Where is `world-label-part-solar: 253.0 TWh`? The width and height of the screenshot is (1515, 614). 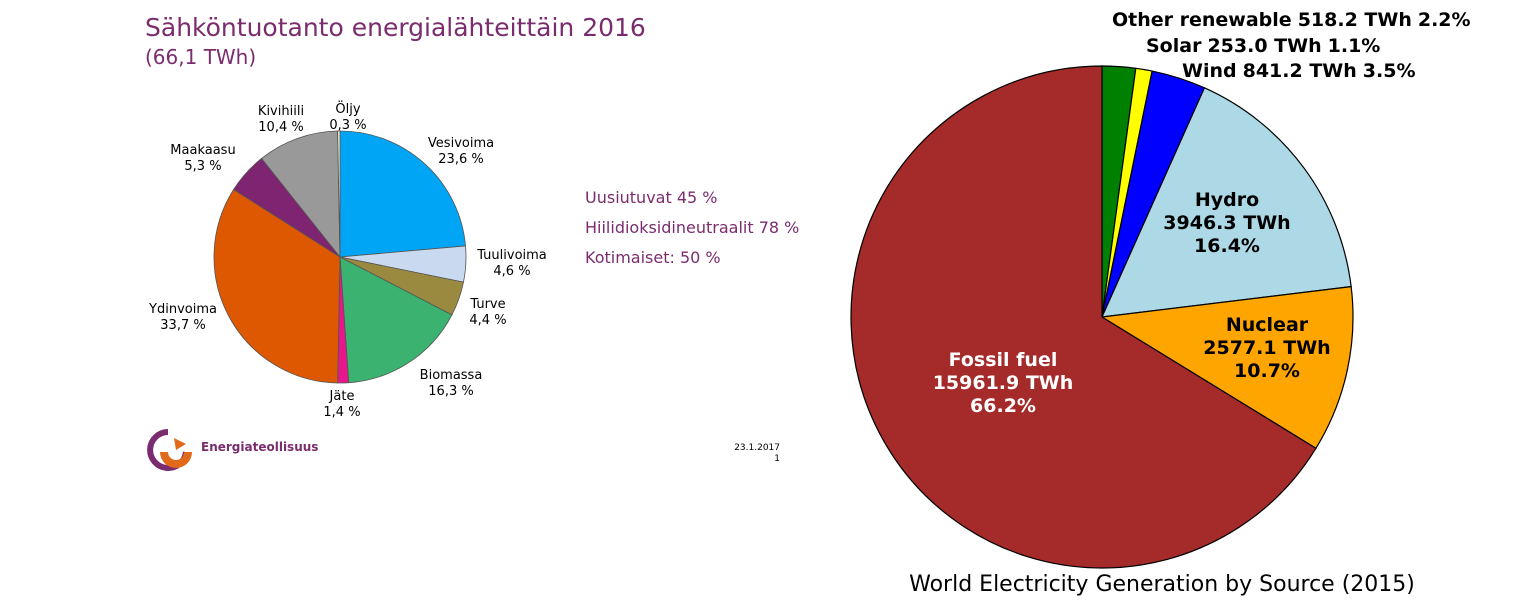 world-label-part-solar: 253.0 TWh is located at coordinates (1264, 46).